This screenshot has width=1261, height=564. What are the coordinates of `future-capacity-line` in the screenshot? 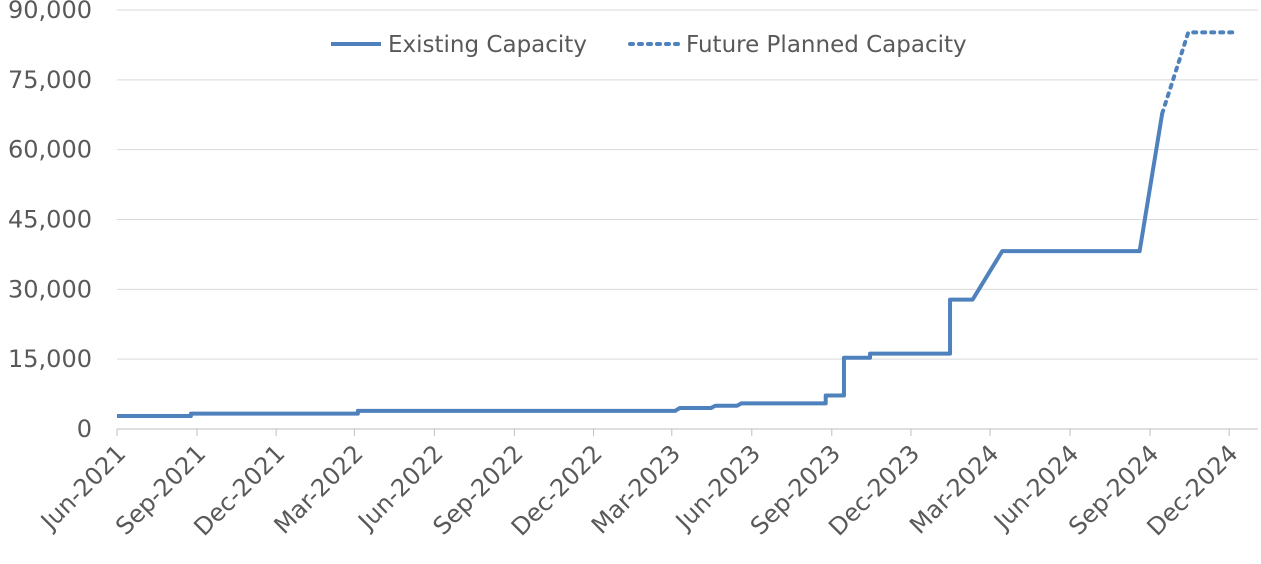 It's located at (1197, 73).